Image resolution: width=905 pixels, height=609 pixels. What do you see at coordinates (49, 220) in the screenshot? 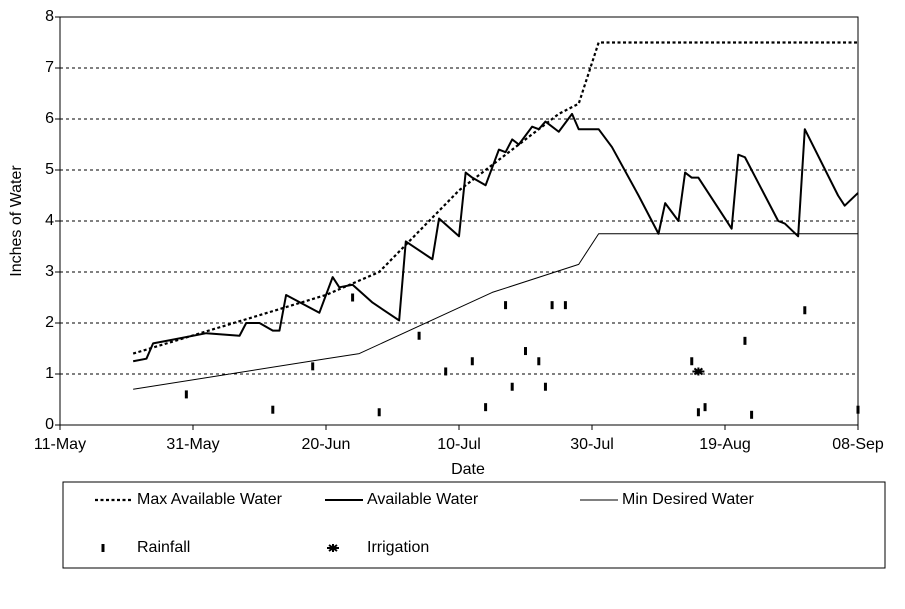
I see `y-tick-label: 4` at bounding box center [49, 220].